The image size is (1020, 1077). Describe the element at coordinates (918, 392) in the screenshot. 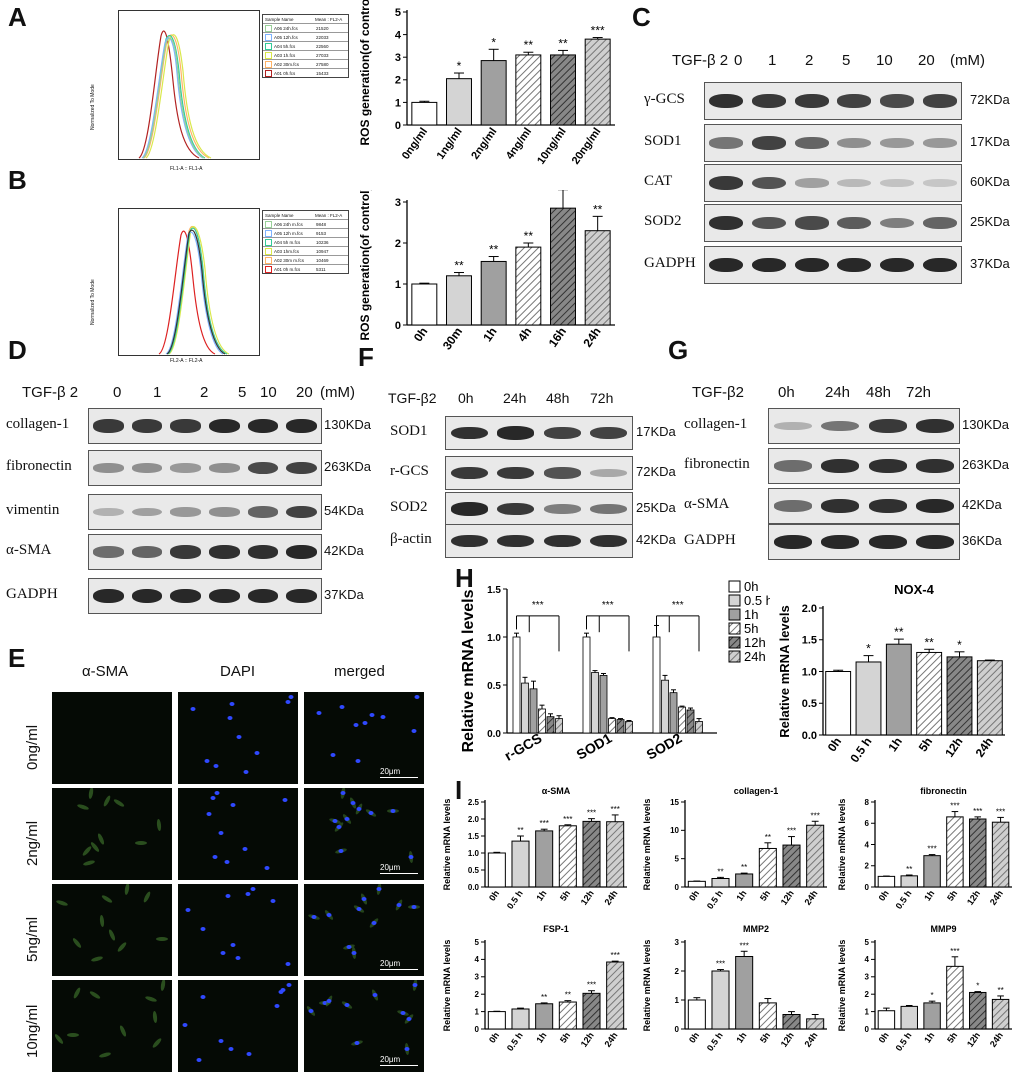

I see `wb-g-lane-label: 72h` at that location.